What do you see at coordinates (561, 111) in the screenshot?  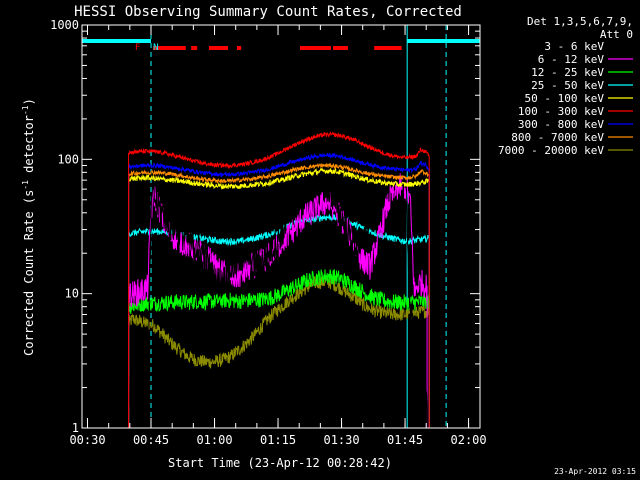 I see `legend-label: 100 - 300 keV` at bounding box center [561, 111].